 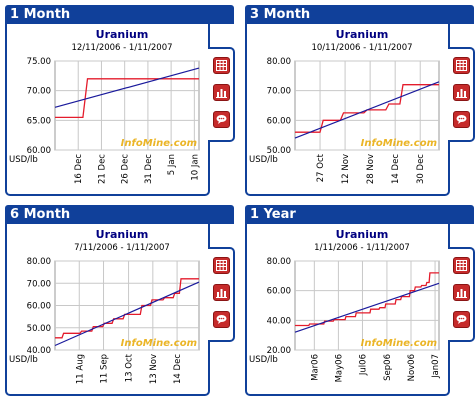 What do you see at coordinates (79, 169) in the screenshot?
I see `x-tick-label: 16 Dec` at bounding box center [79, 169].